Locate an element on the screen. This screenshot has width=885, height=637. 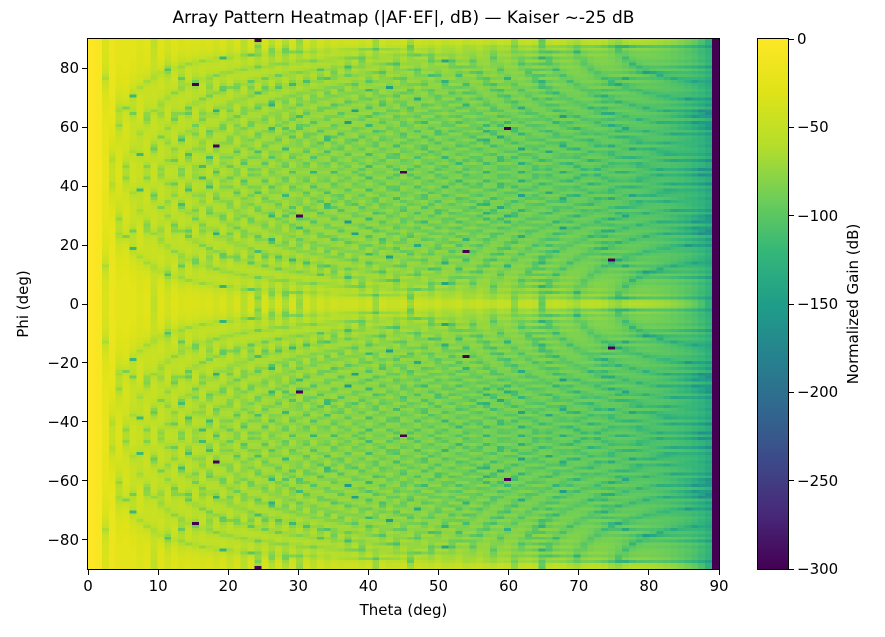
x-tick-label: 60 is located at coordinates (509, 586).